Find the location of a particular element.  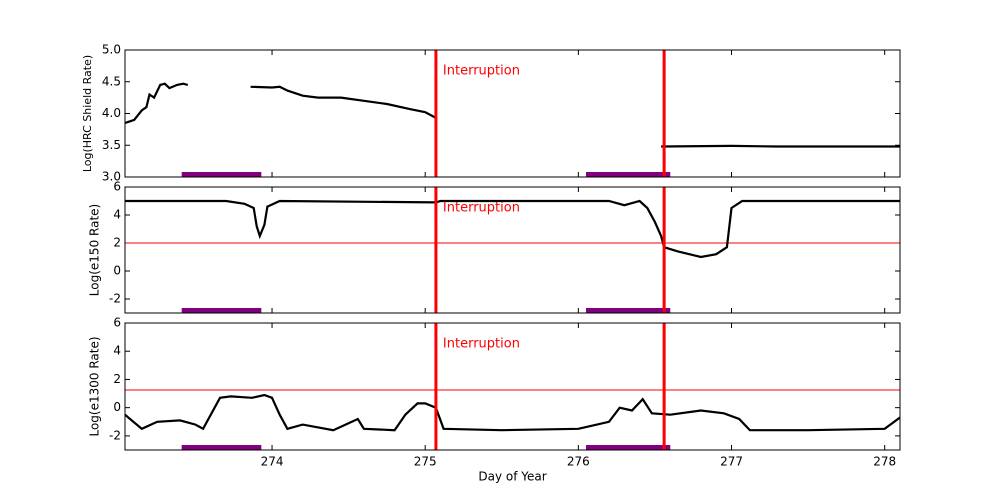

y-axis-label: Log(HRC Shield Rate) is located at coordinates (87, 113).